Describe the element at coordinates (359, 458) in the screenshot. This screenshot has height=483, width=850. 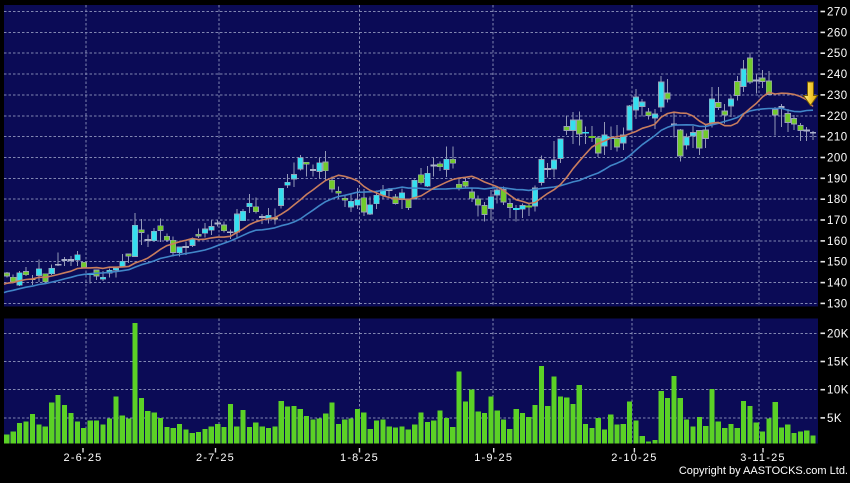
I see `svg-text: 1-8-25` at that location.